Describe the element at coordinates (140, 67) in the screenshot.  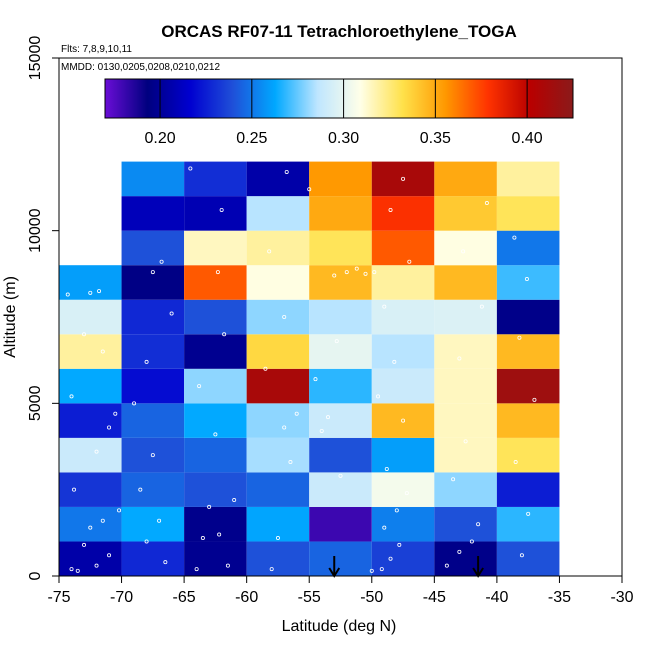
I see `dates-subtitle: MMDD: 0130,0205,0208,0210,0212` at that location.